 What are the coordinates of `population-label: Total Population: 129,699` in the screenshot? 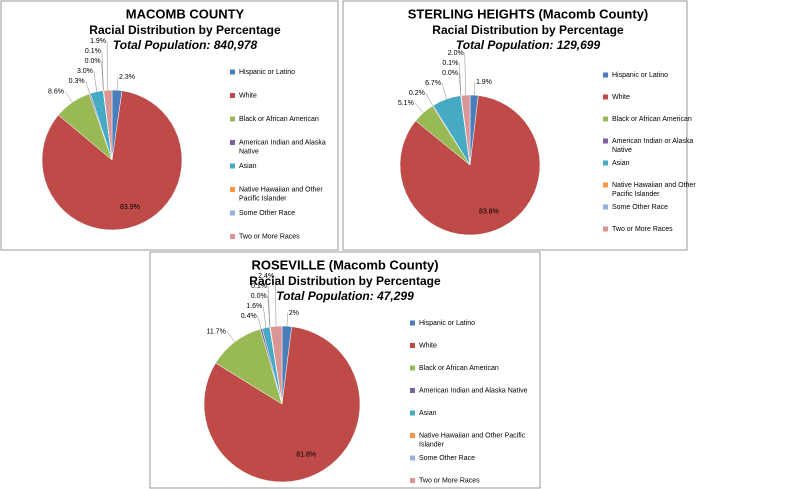 It's located at (528, 45).